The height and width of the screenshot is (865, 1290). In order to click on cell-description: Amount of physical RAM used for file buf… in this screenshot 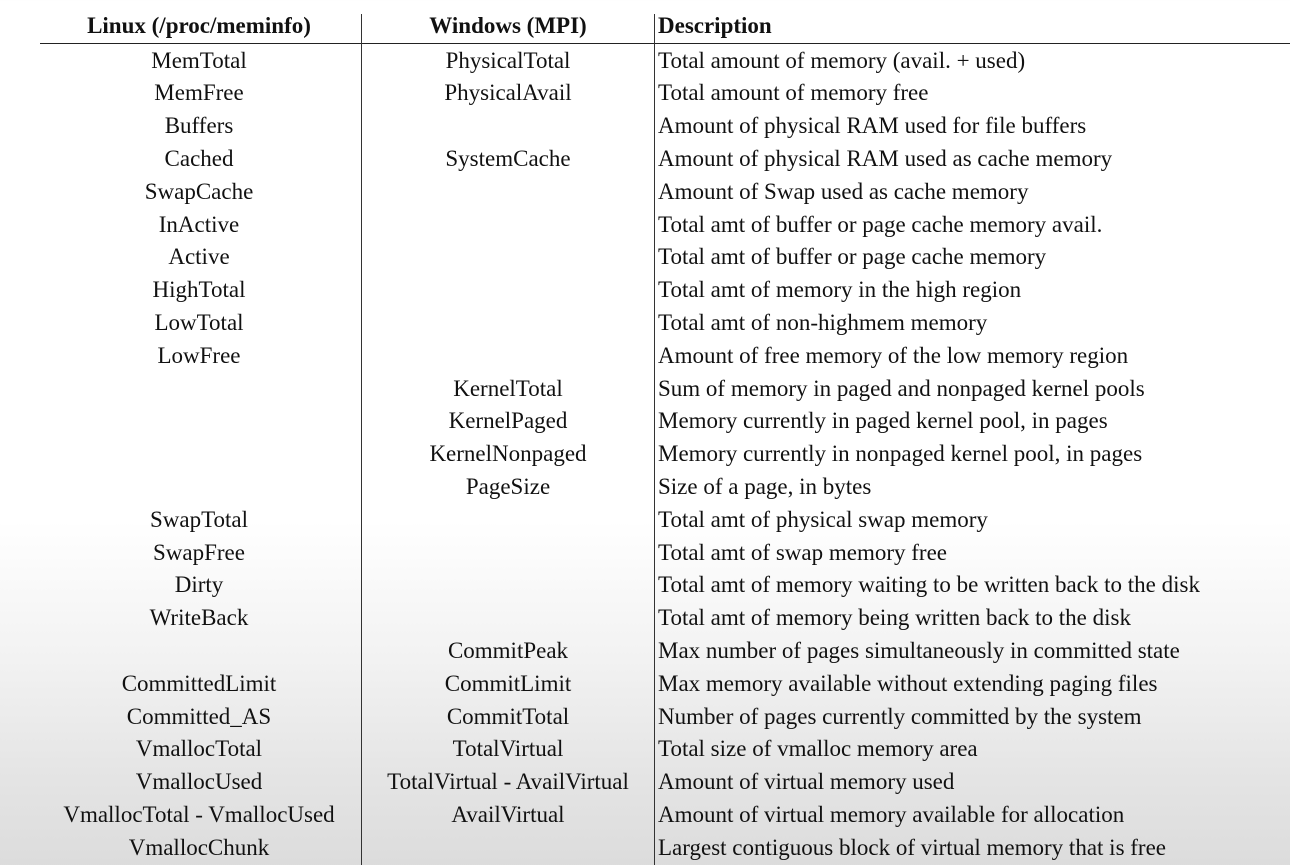, I will do `click(872, 126)`.